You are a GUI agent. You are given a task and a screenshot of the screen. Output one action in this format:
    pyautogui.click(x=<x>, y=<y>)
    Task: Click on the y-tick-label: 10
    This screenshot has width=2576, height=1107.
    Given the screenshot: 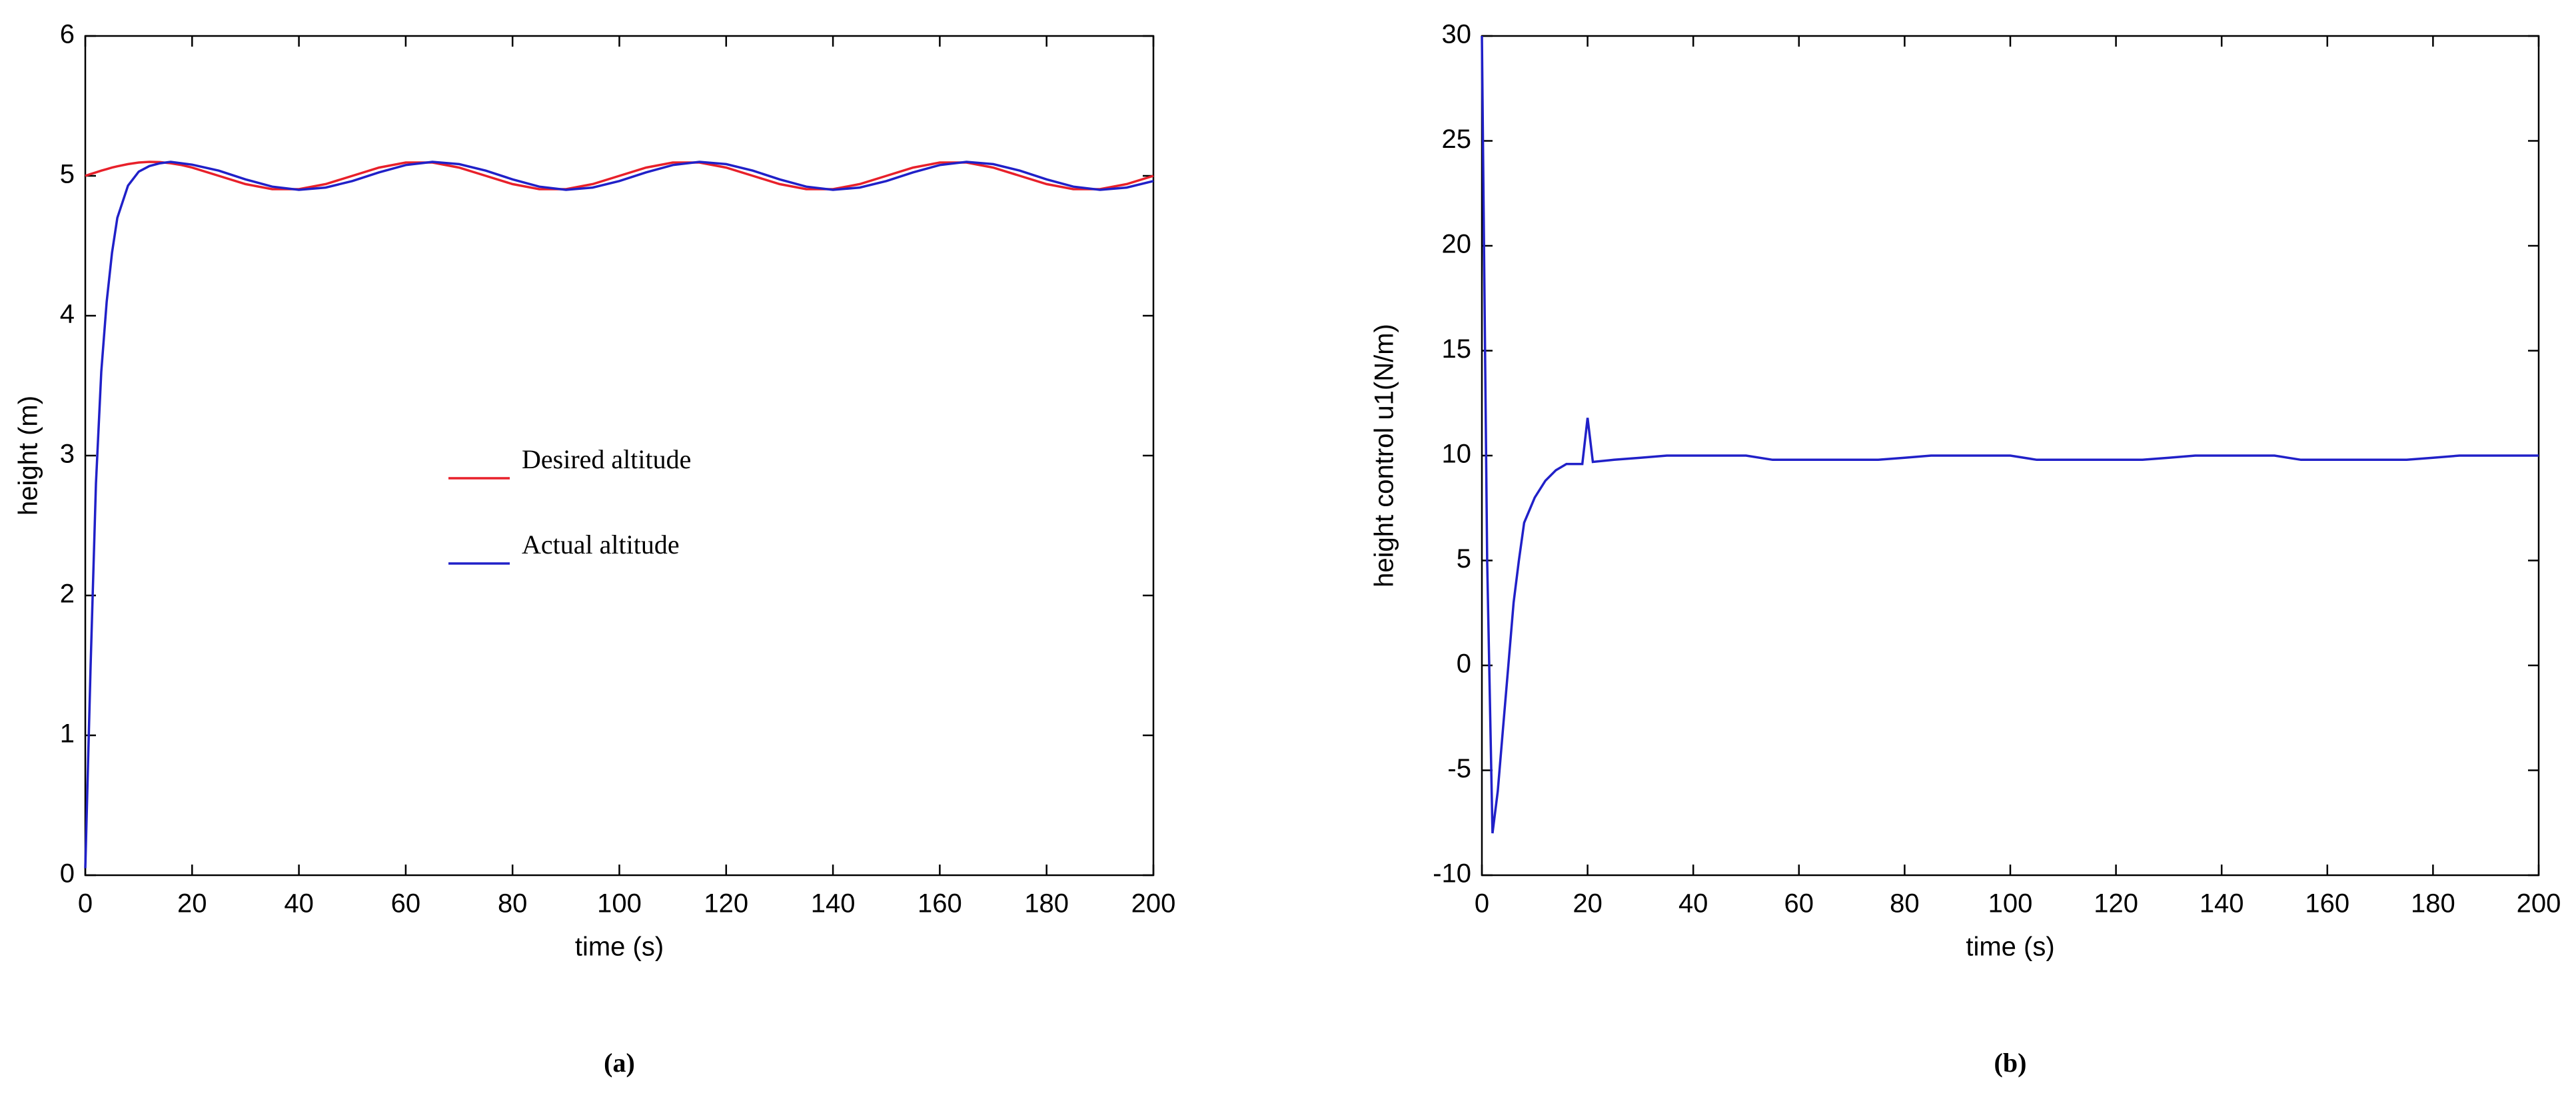 What is the action you would take?
    pyautogui.click(x=1457, y=454)
    